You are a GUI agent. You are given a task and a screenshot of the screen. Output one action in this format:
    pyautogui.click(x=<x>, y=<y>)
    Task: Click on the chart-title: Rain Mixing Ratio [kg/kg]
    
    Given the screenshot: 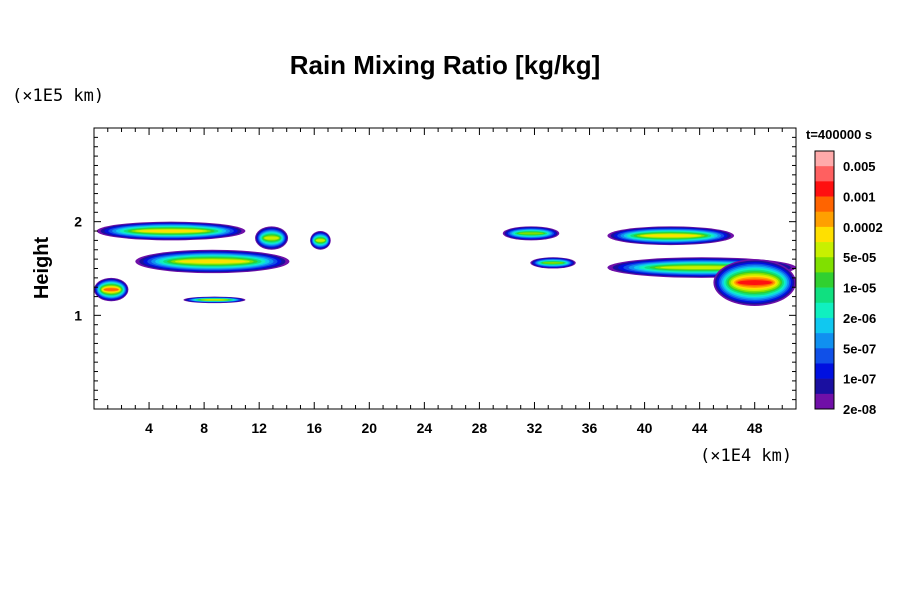 What is the action you would take?
    pyautogui.click(x=445, y=65)
    